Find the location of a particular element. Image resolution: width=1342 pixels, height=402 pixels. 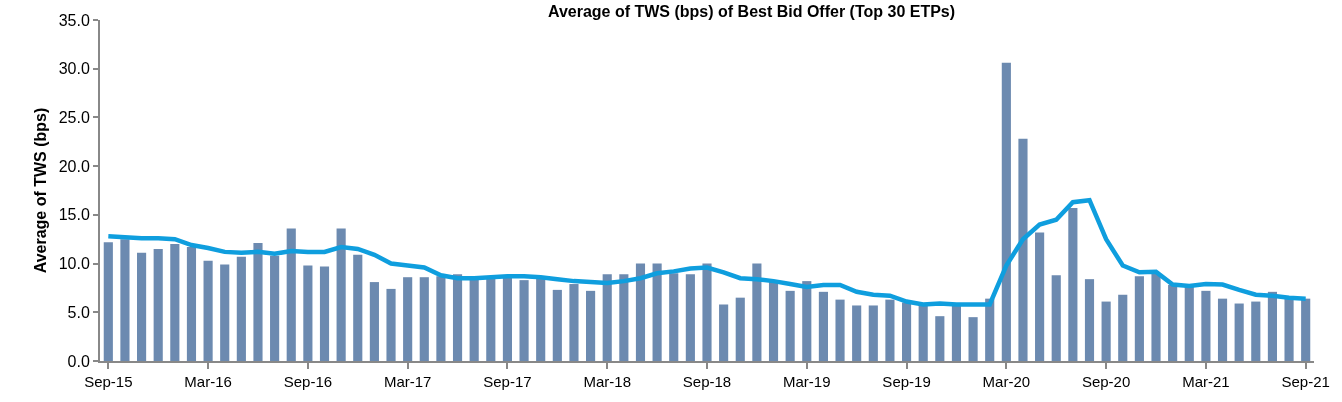

x-tick-label: Sep-21 is located at coordinates (1305, 381).